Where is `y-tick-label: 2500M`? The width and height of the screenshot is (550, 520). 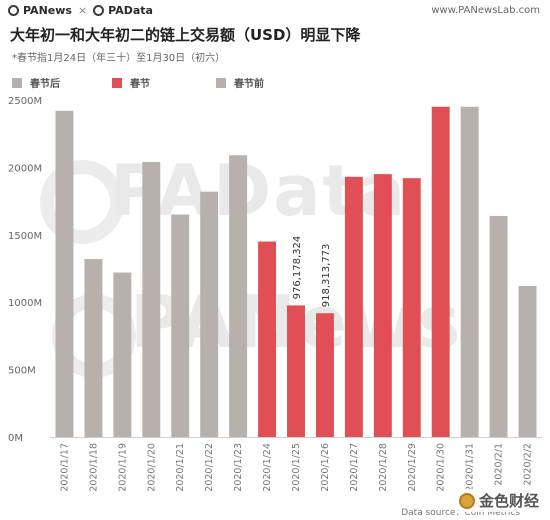 y-tick-label: 2500M is located at coordinates (25, 101).